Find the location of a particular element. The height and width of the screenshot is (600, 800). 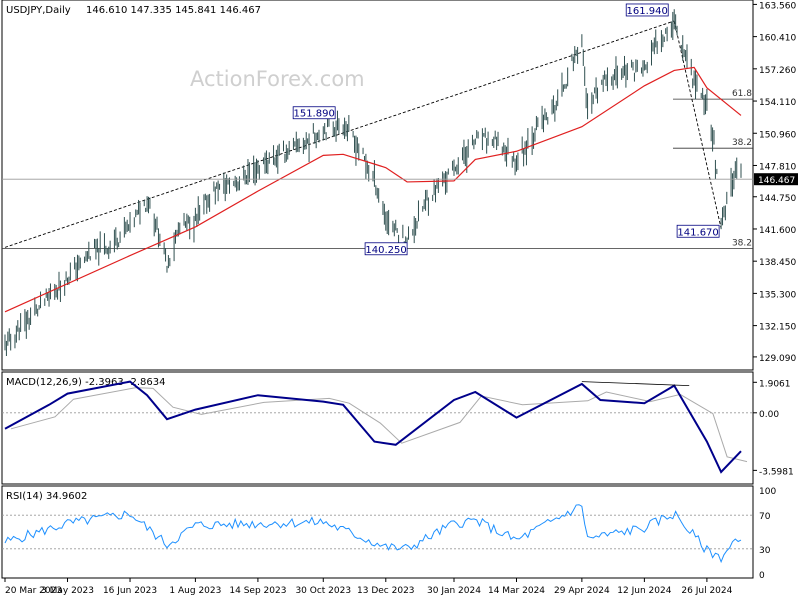

annotation-label: 141.670 is located at coordinates (697, 232).